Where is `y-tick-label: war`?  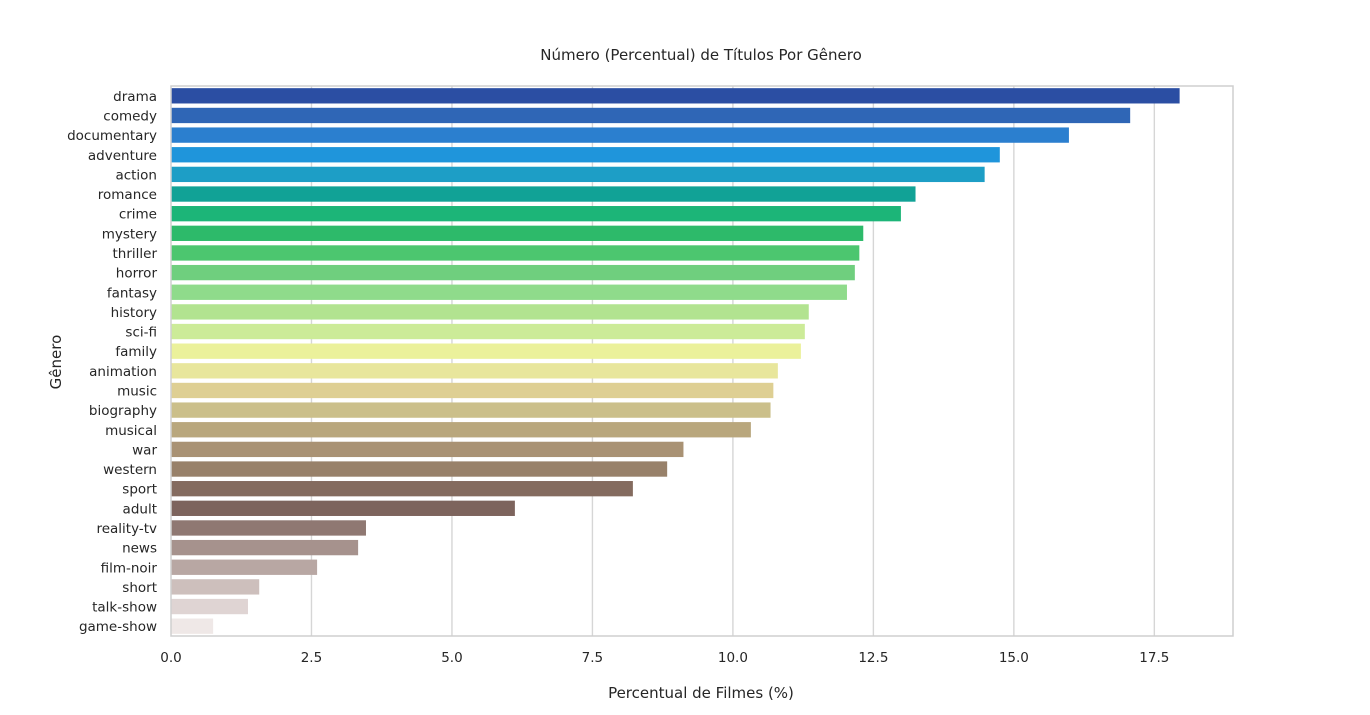
y-tick-label: war is located at coordinates (144, 450).